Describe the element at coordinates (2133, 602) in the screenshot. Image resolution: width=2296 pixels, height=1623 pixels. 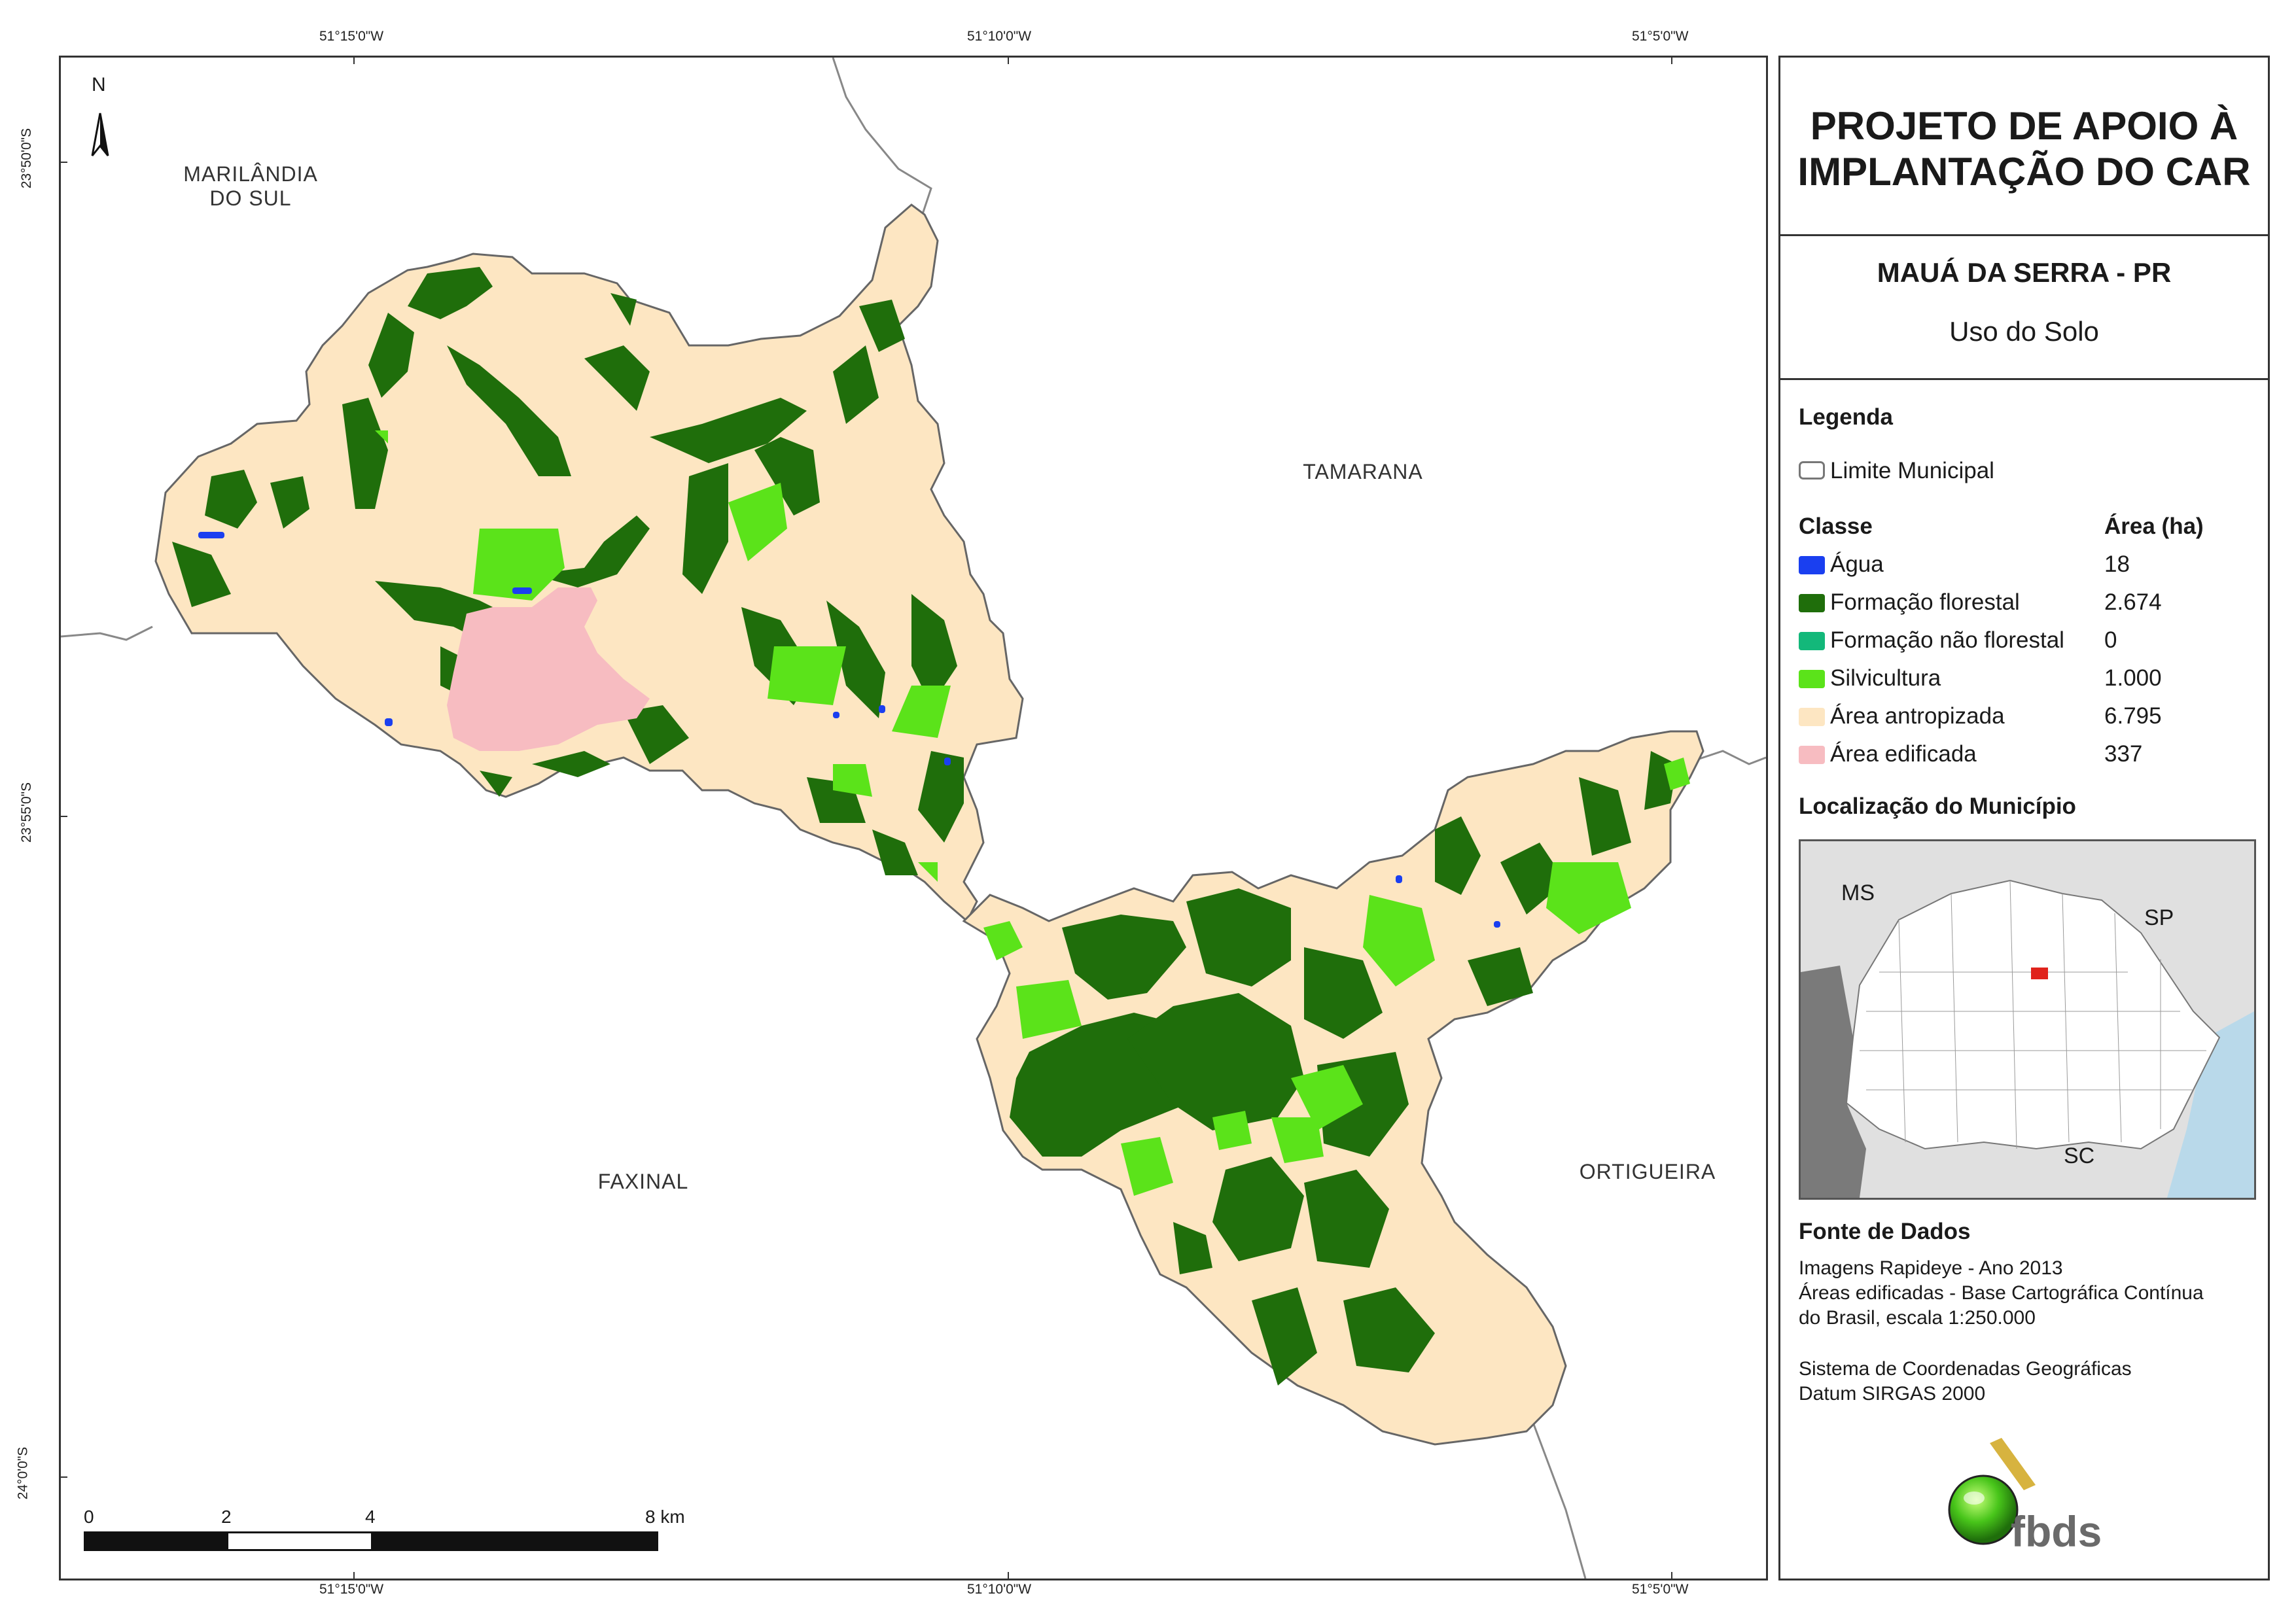
I see `class-area-formacao-florestal: 2.674` at that location.